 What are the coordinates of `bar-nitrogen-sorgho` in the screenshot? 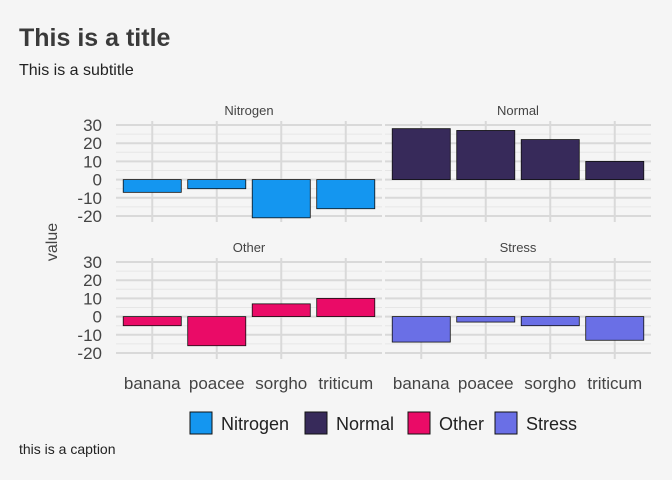 It's located at (281, 199).